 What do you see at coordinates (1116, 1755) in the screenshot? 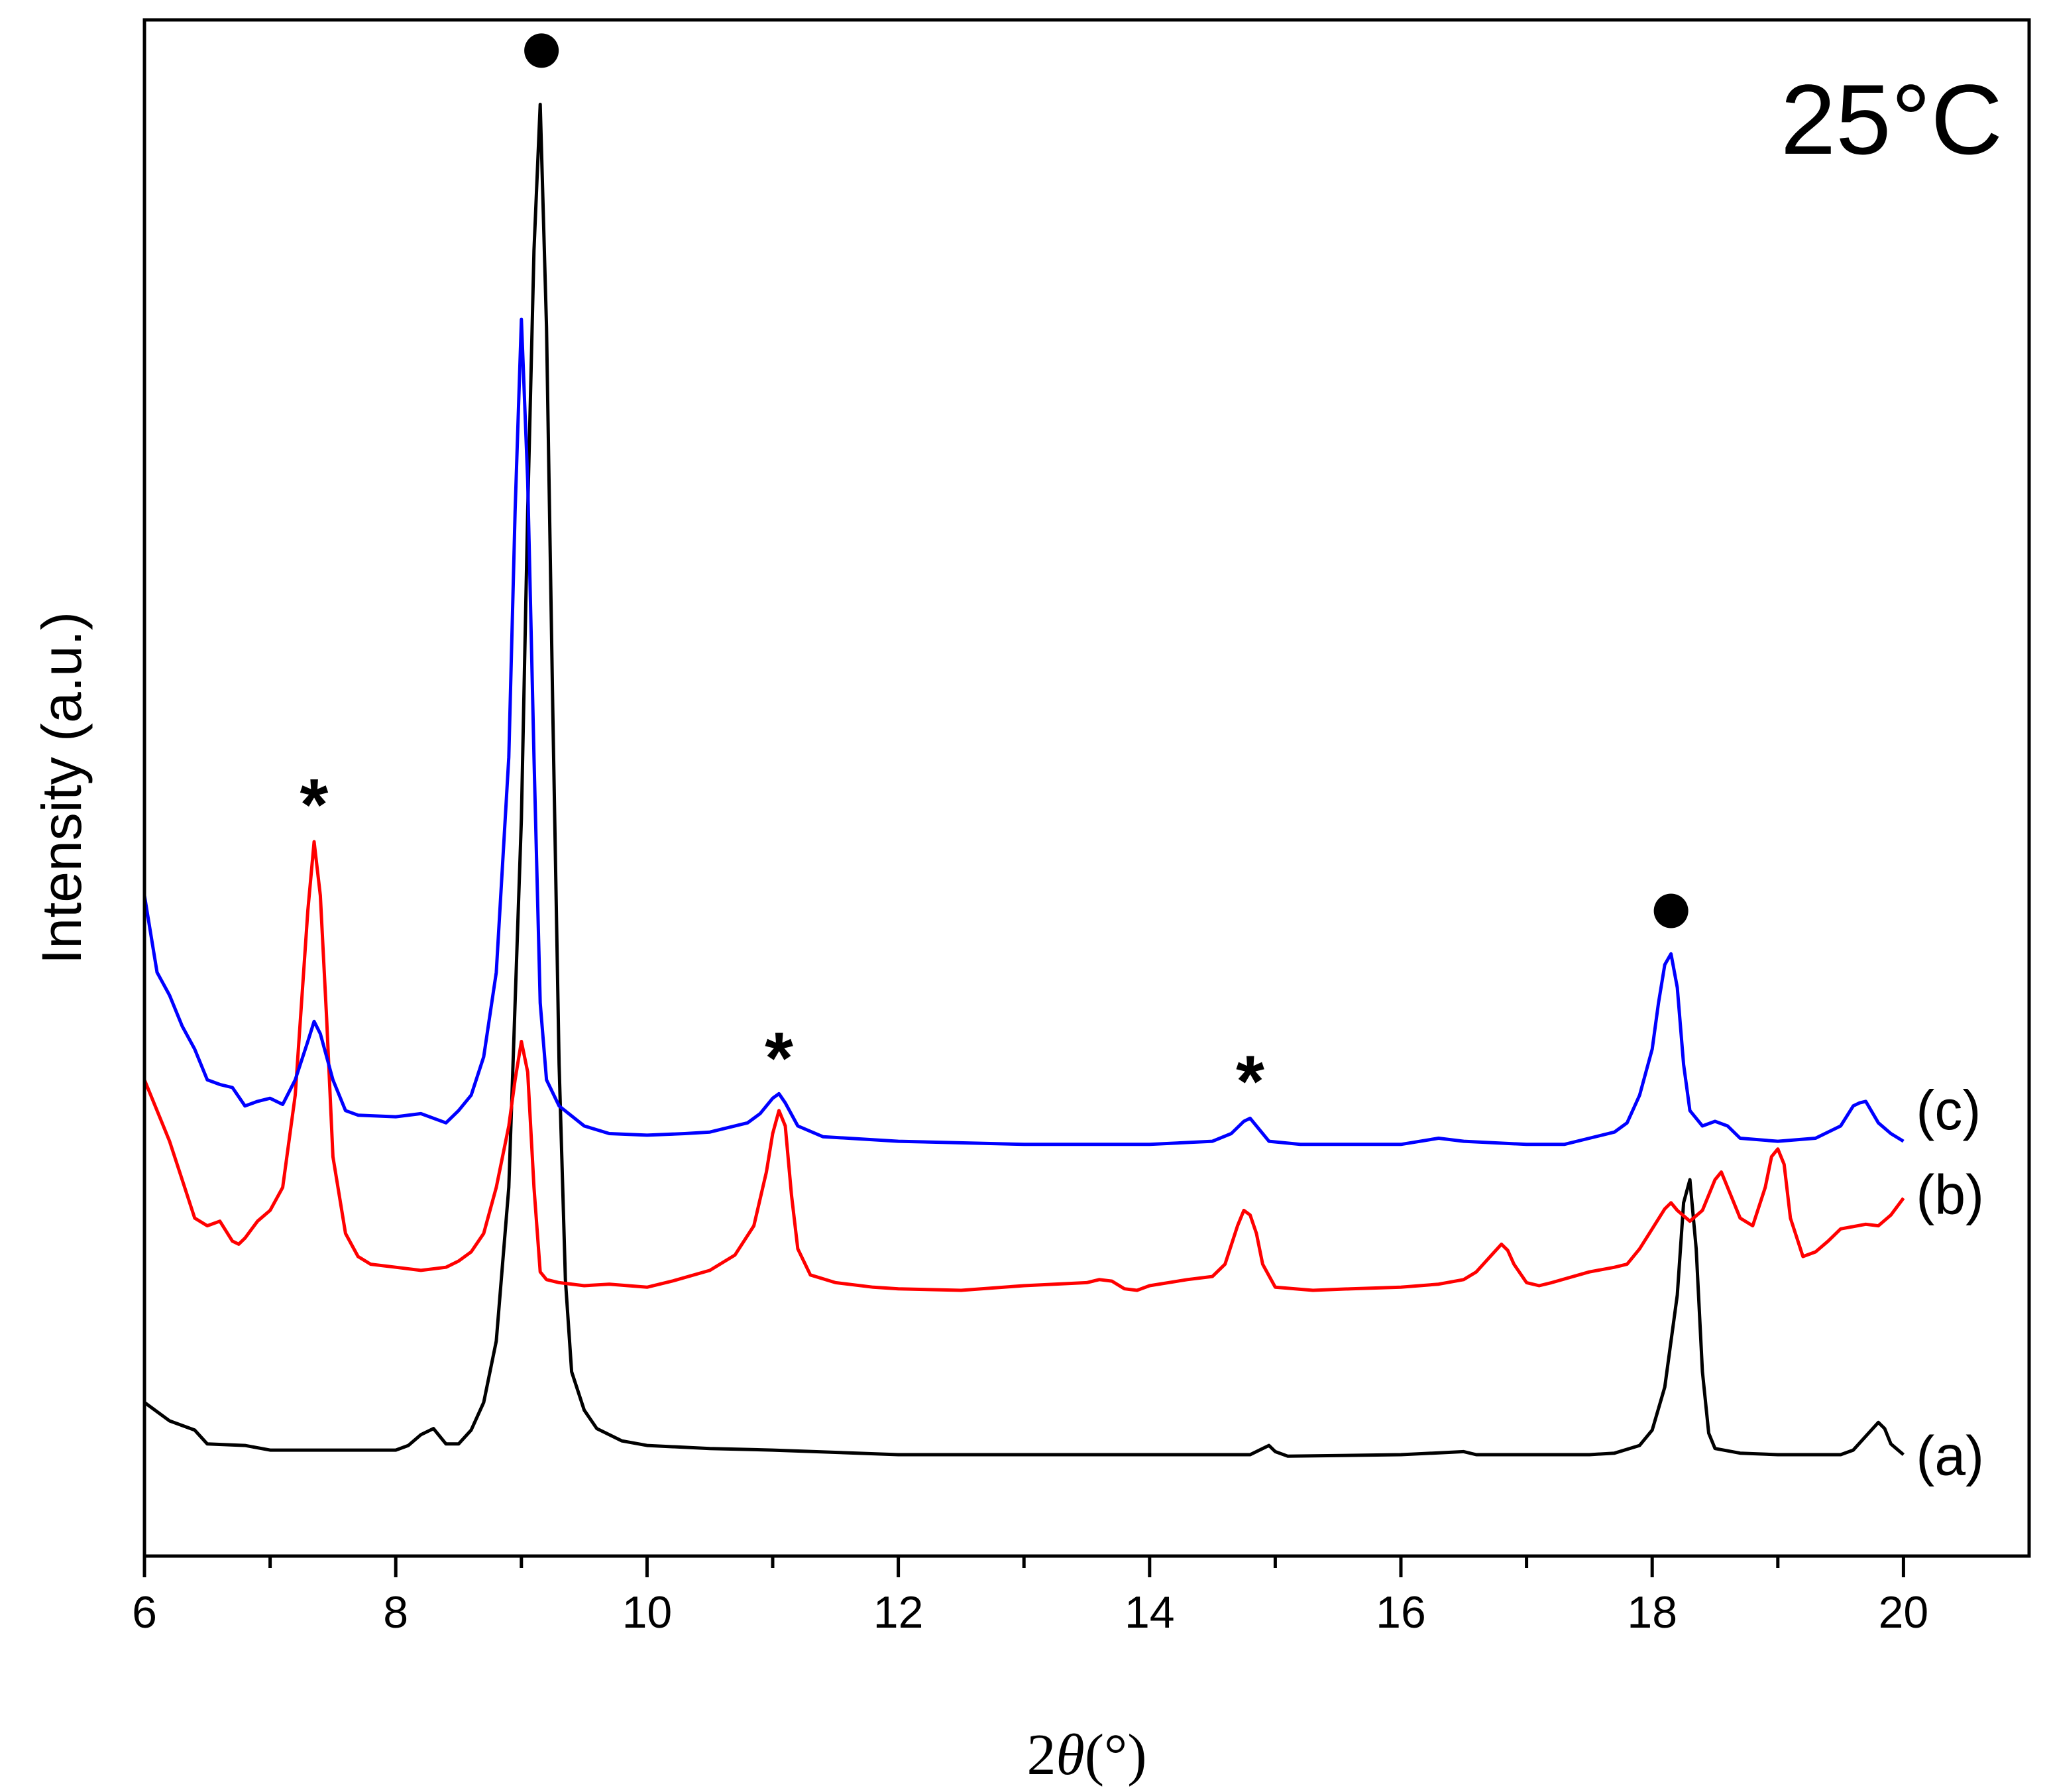
I see `x-axis-label-unit: (°)` at bounding box center [1116, 1755].